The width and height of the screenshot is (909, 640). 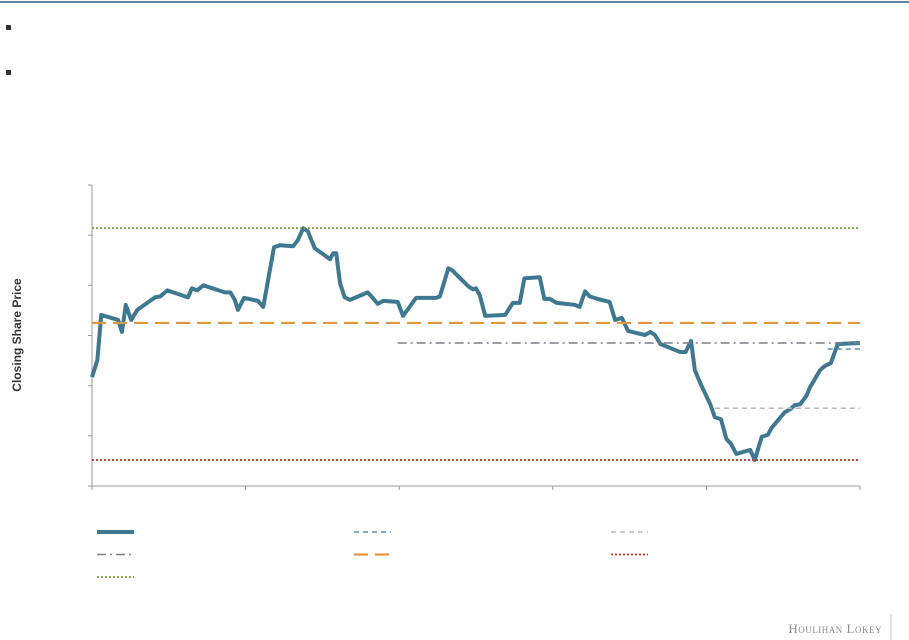 I want to click on logo: Houlihan Lokey, so click(x=835, y=628).